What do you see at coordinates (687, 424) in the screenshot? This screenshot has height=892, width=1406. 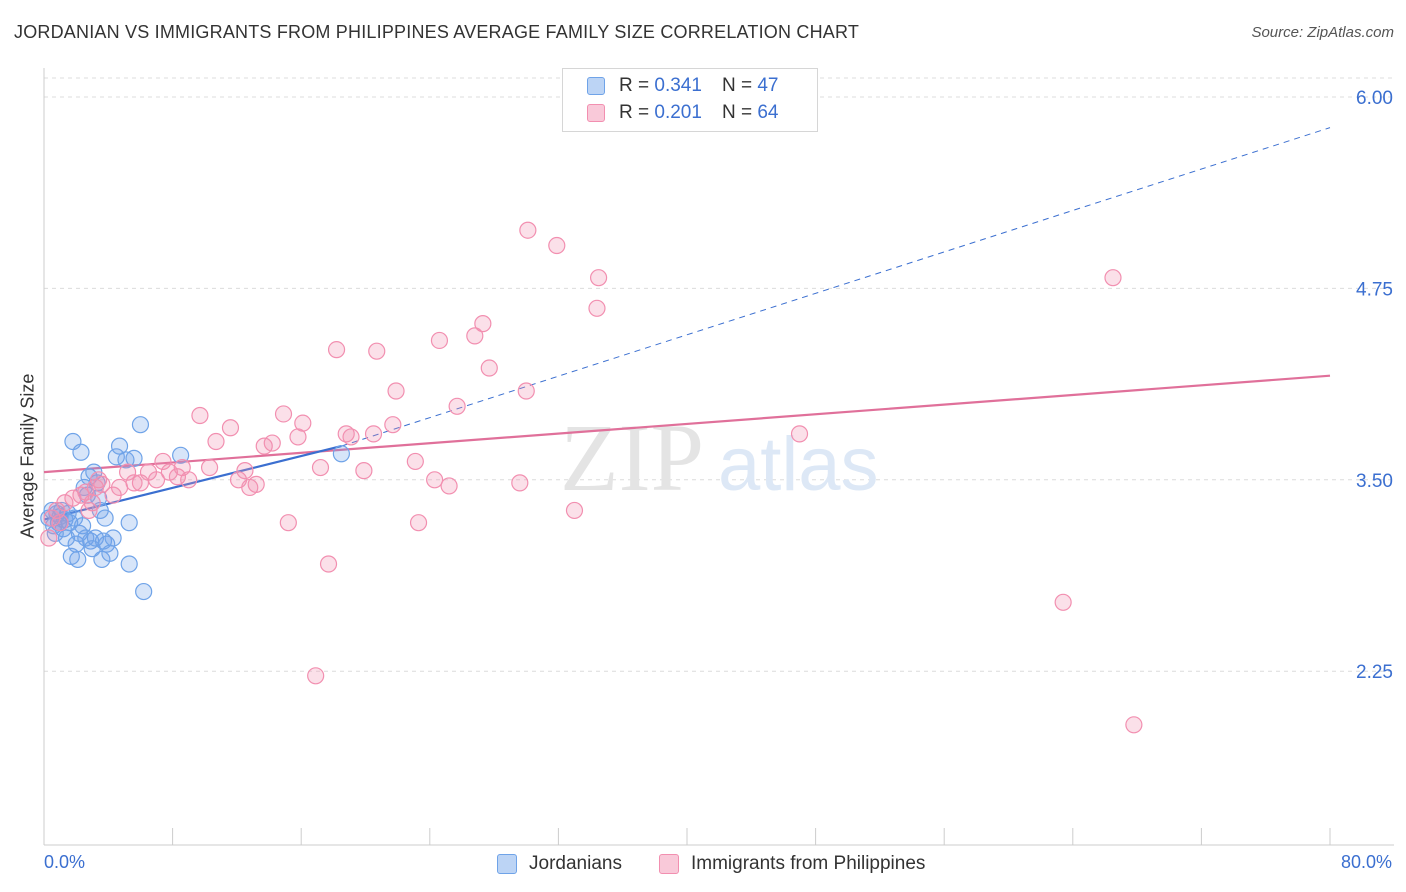 I see `trend-line-philippines` at bounding box center [687, 424].